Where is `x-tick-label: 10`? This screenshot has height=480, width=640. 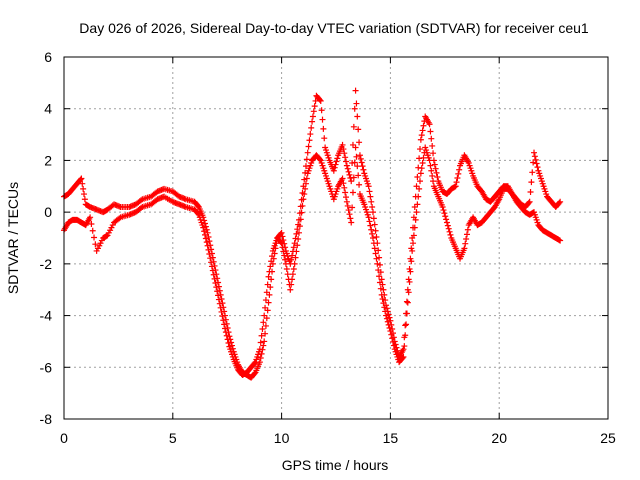 x-tick-label: 10 is located at coordinates (282, 438).